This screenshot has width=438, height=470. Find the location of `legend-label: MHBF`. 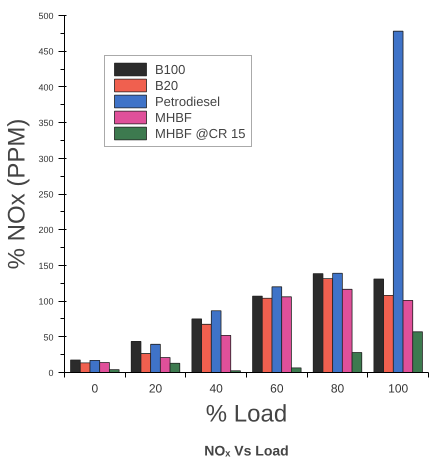

legend-label: MHBF is located at coordinates (173, 117).